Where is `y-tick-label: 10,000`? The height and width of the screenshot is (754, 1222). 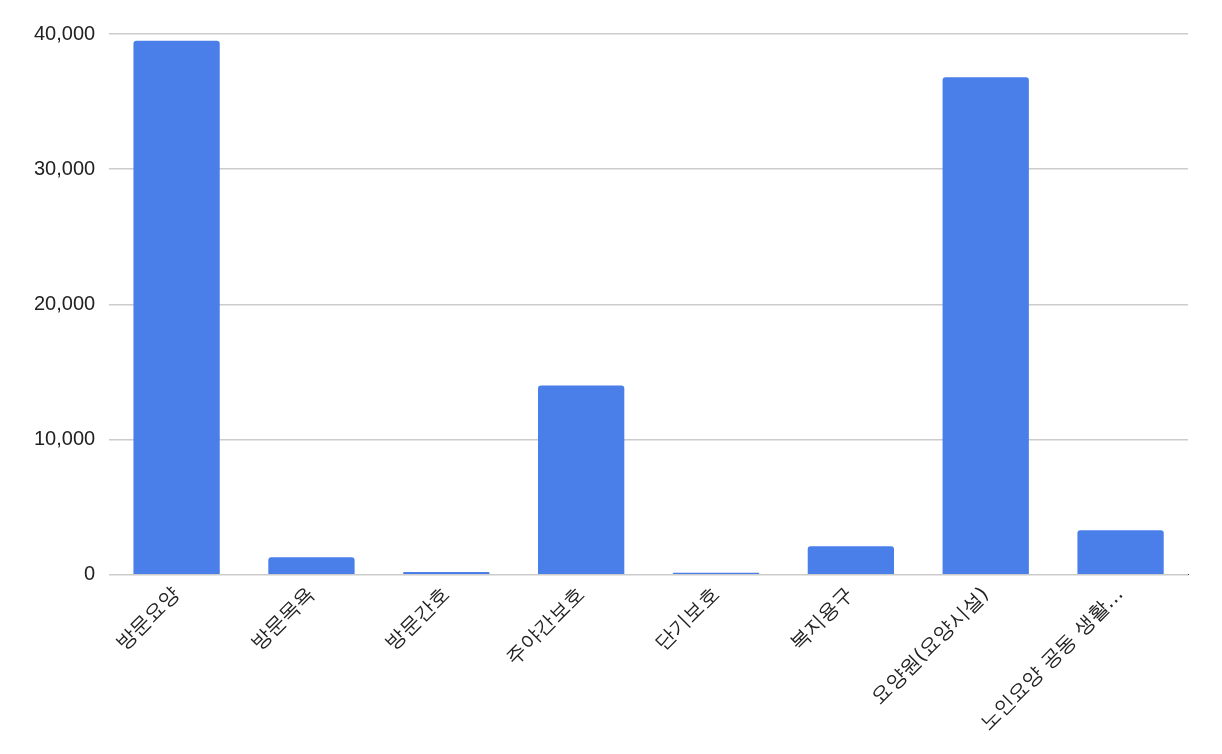
y-tick-label: 10,000 is located at coordinates (65, 438).